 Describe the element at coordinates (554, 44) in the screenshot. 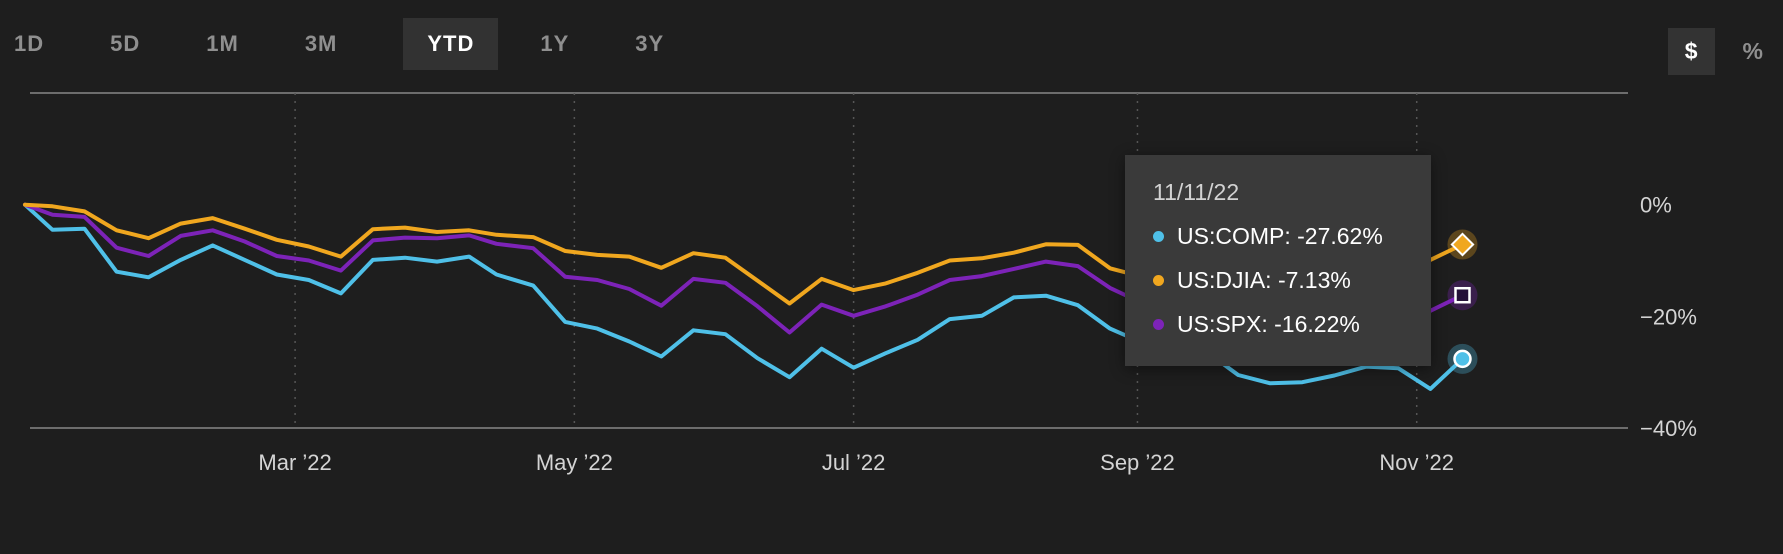

I see `range-button-1y: 1Y` at that location.